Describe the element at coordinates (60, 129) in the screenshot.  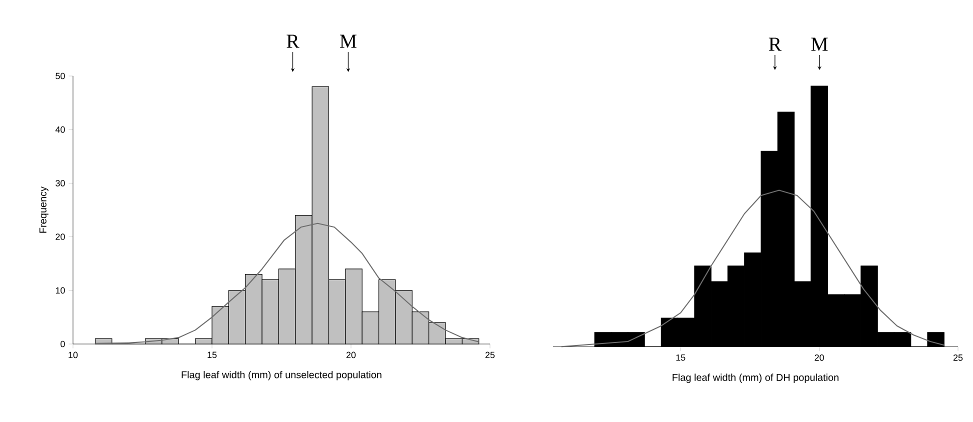
I see `y-tick-label: 40` at that location.